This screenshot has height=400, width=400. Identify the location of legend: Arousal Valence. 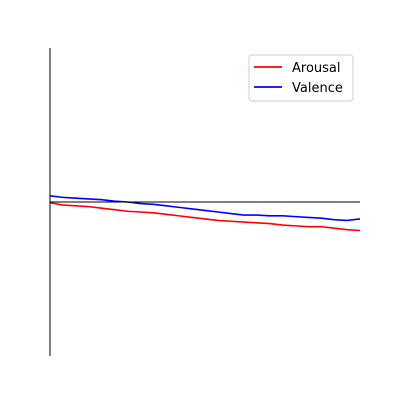
(301, 78).